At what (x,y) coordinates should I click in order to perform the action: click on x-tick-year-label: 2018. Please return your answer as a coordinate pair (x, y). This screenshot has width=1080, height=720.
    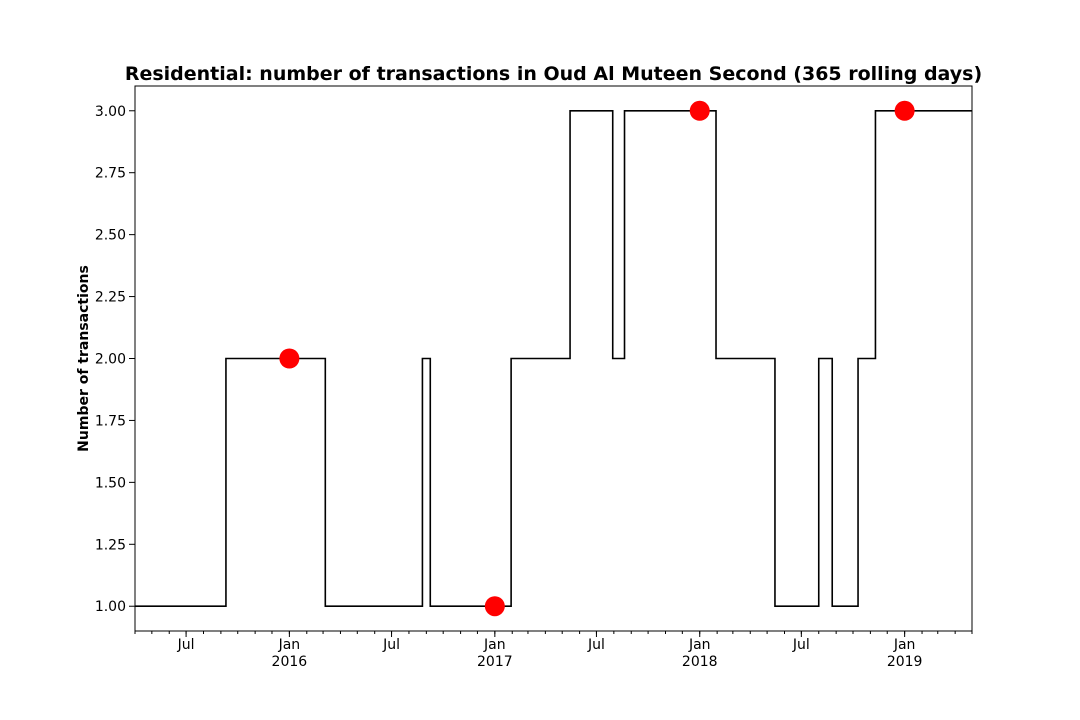
    Looking at the image, I should click on (700, 662).